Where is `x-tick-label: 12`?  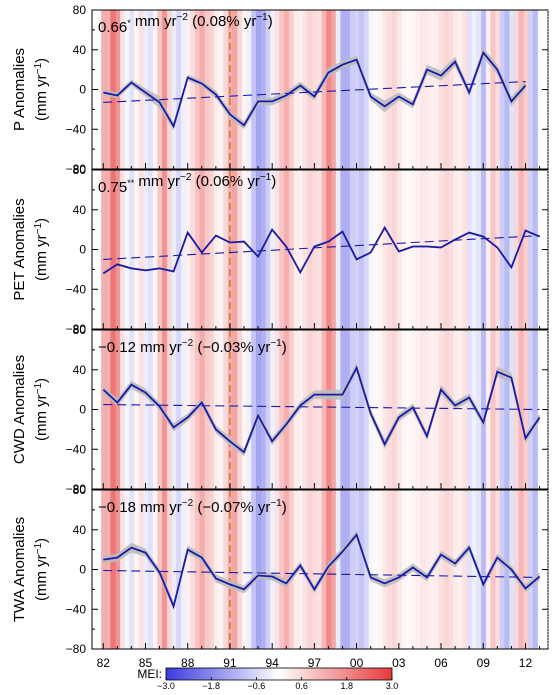
x-tick-label: 12 is located at coordinates (526, 663).